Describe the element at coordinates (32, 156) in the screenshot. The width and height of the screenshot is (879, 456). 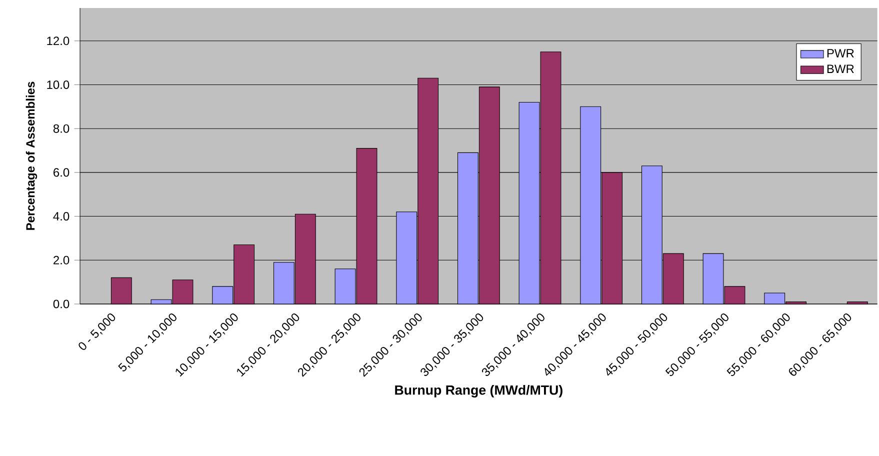
I see `y-axis-title: Percentage of Assemblies` at that location.